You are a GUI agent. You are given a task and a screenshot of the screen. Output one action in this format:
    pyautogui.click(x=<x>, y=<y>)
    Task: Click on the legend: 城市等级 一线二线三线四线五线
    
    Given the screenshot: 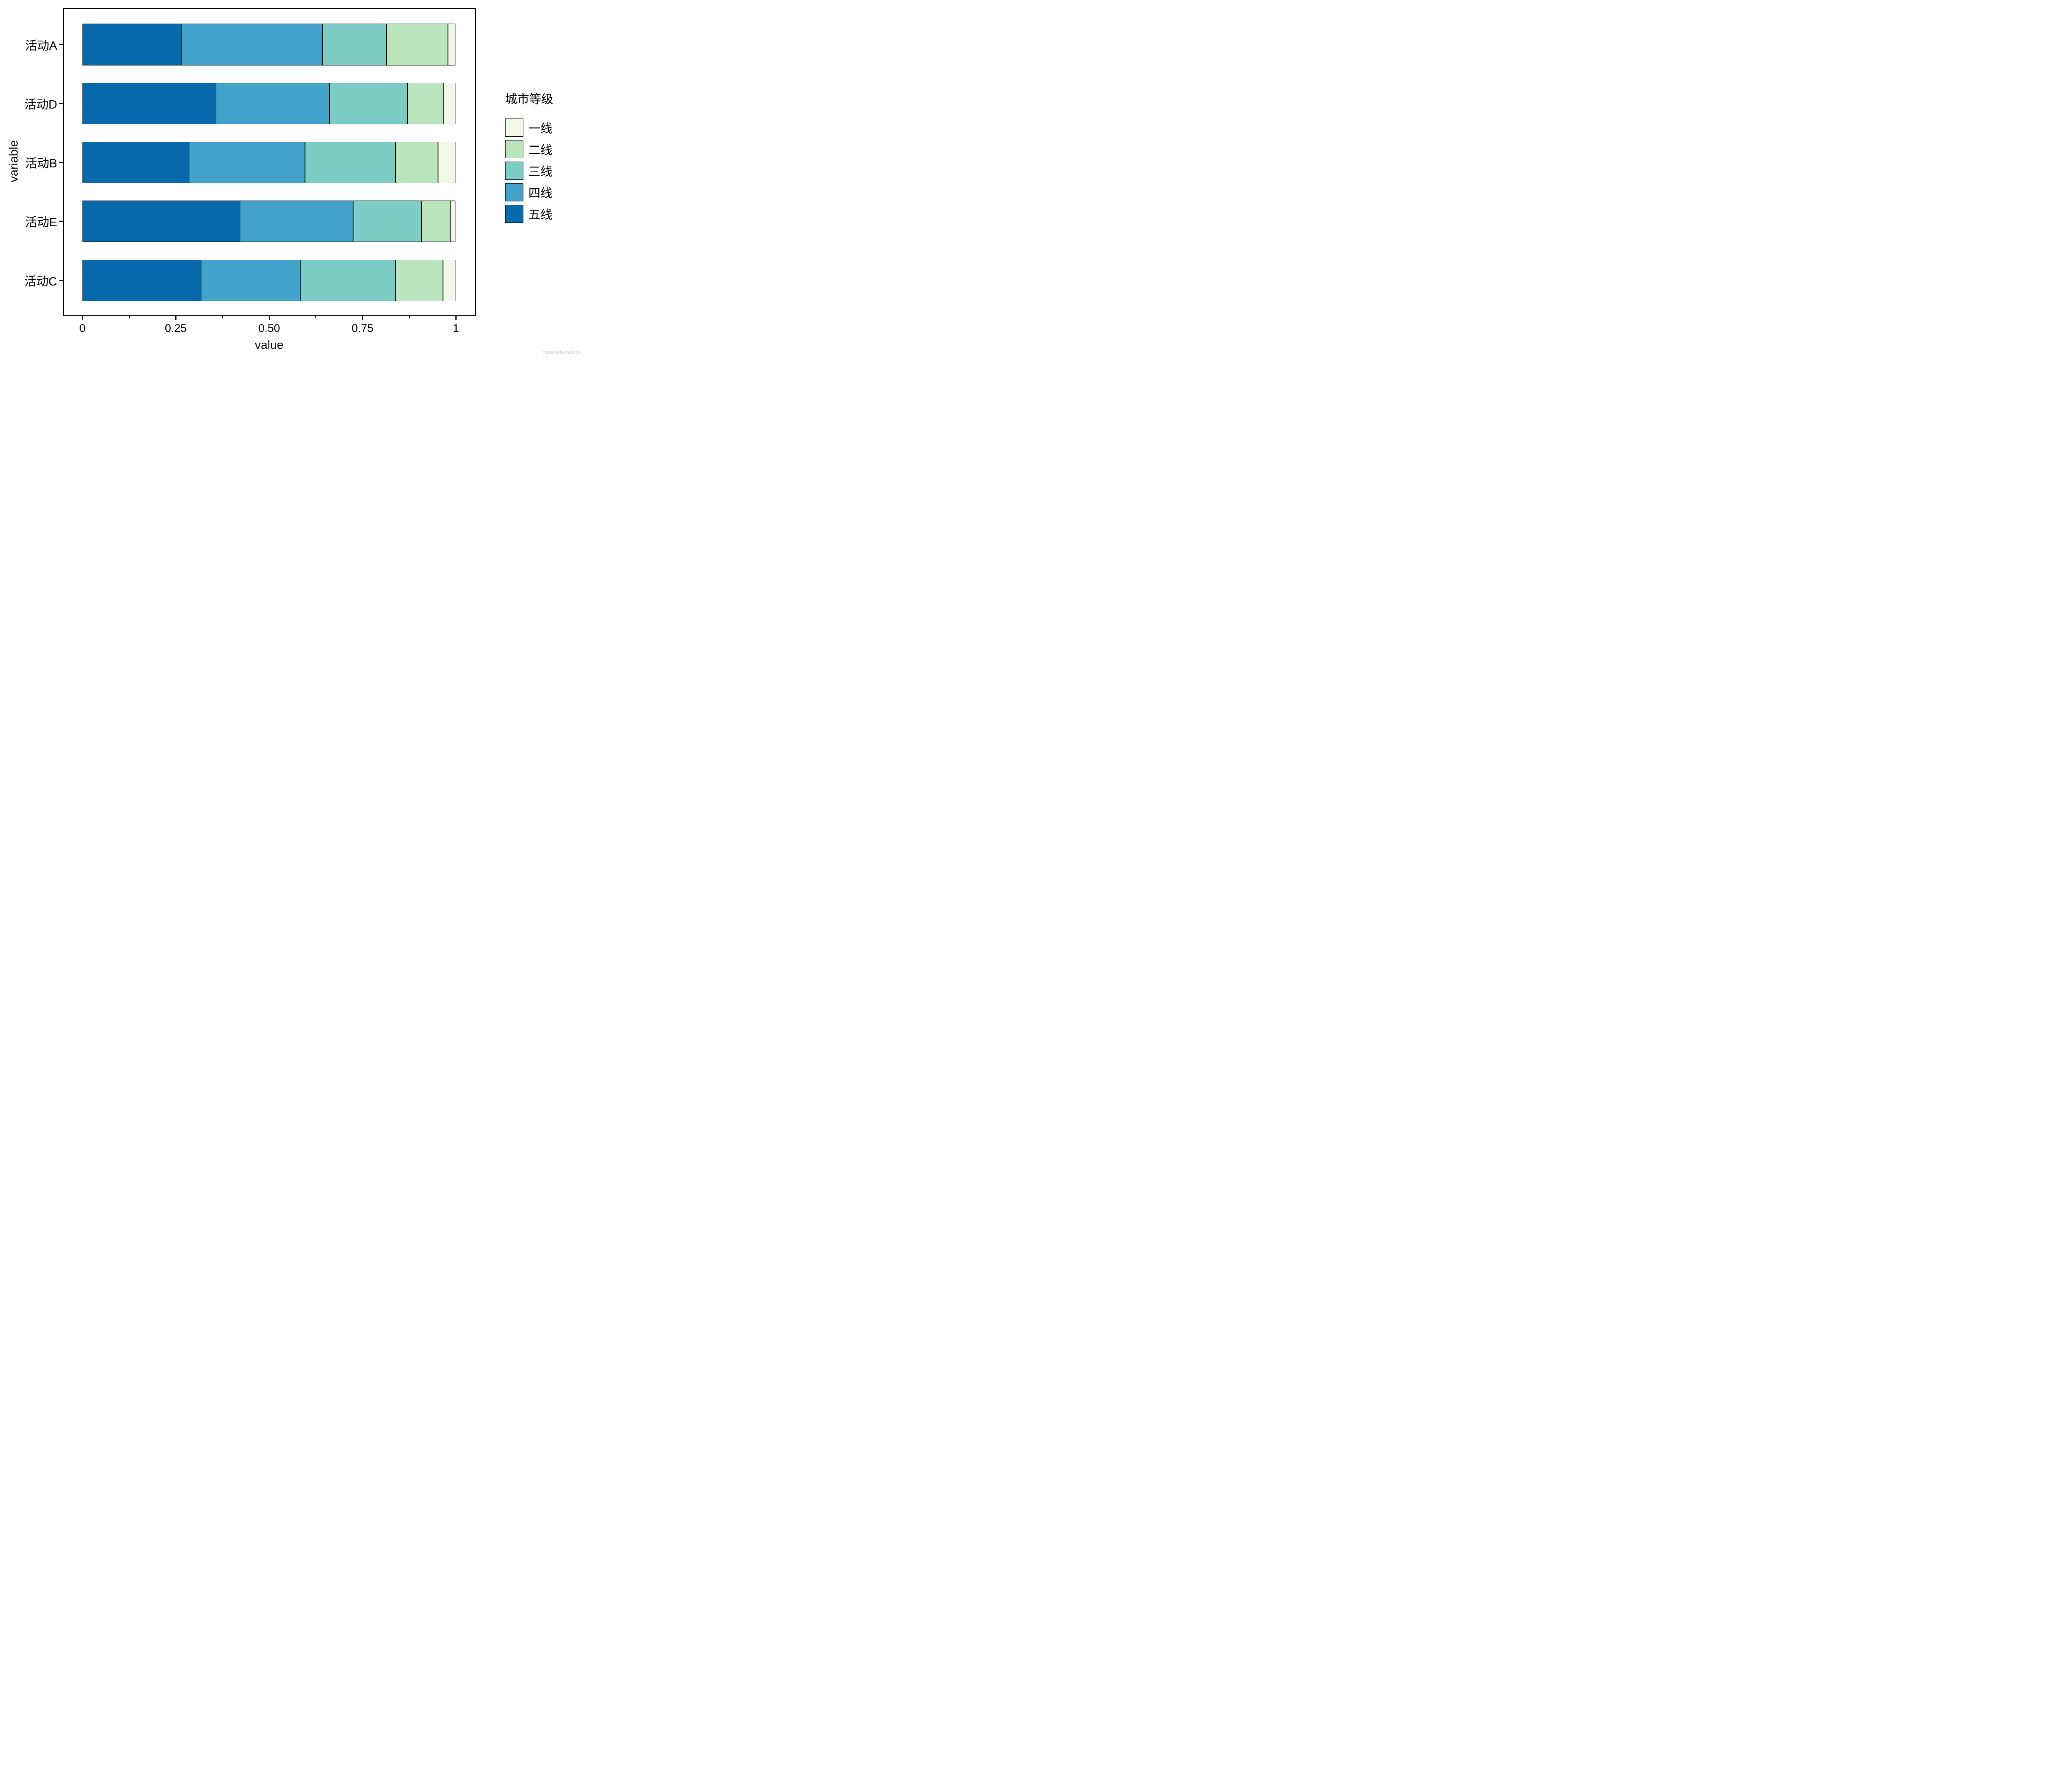 What is the action you would take?
    pyautogui.click(x=529, y=159)
    